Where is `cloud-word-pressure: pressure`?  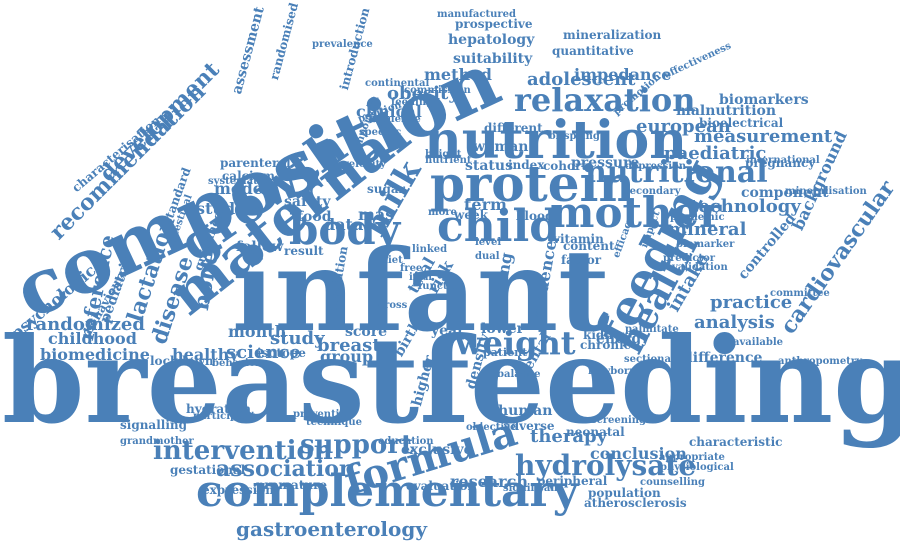
cloud-word-pressure: pressure is located at coordinates (605, 163).